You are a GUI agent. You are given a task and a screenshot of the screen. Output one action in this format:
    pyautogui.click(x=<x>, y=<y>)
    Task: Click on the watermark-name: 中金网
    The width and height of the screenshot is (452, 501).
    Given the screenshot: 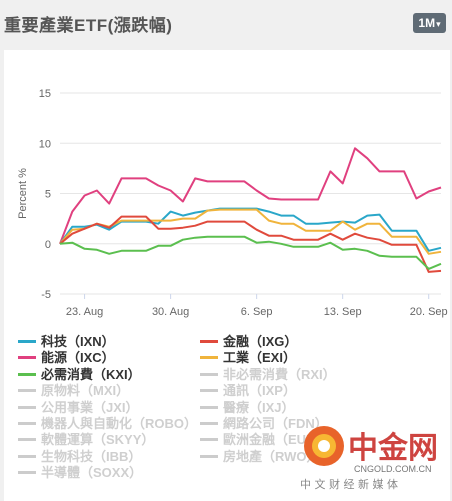 What is the action you would take?
    pyautogui.click(x=393, y=448)
    